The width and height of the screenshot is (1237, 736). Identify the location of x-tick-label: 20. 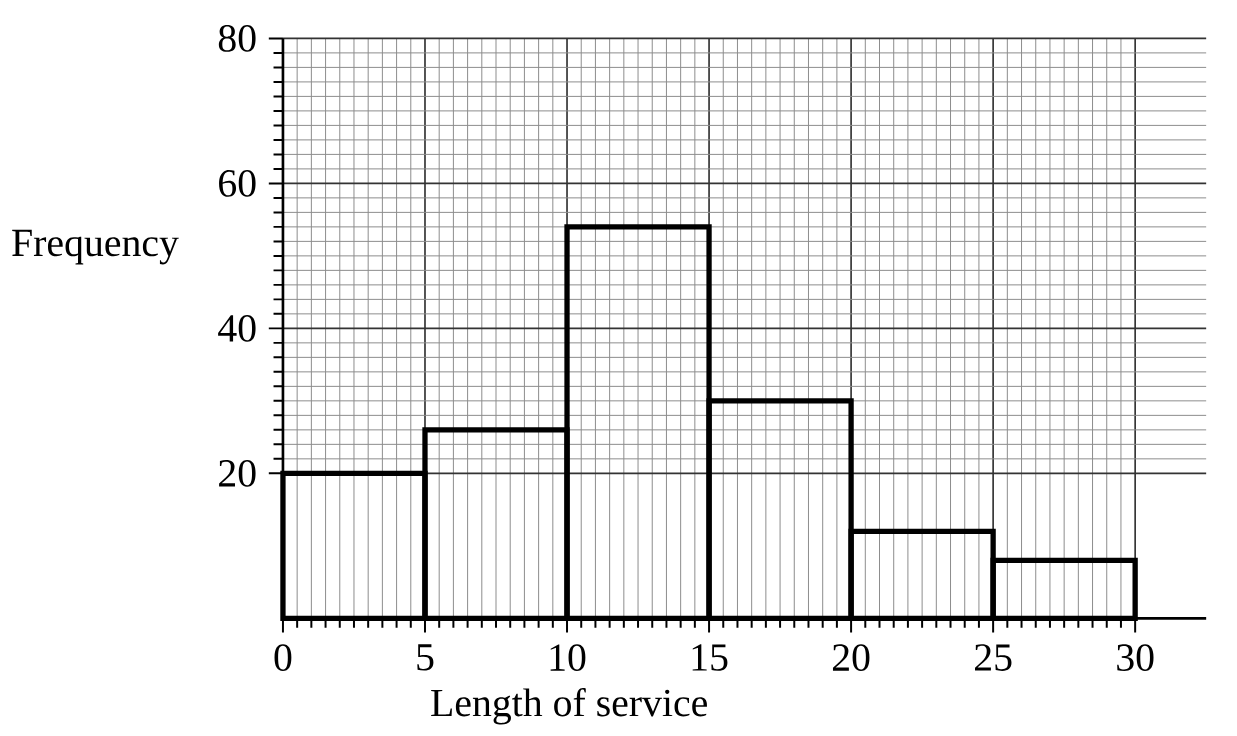
(851, 658).